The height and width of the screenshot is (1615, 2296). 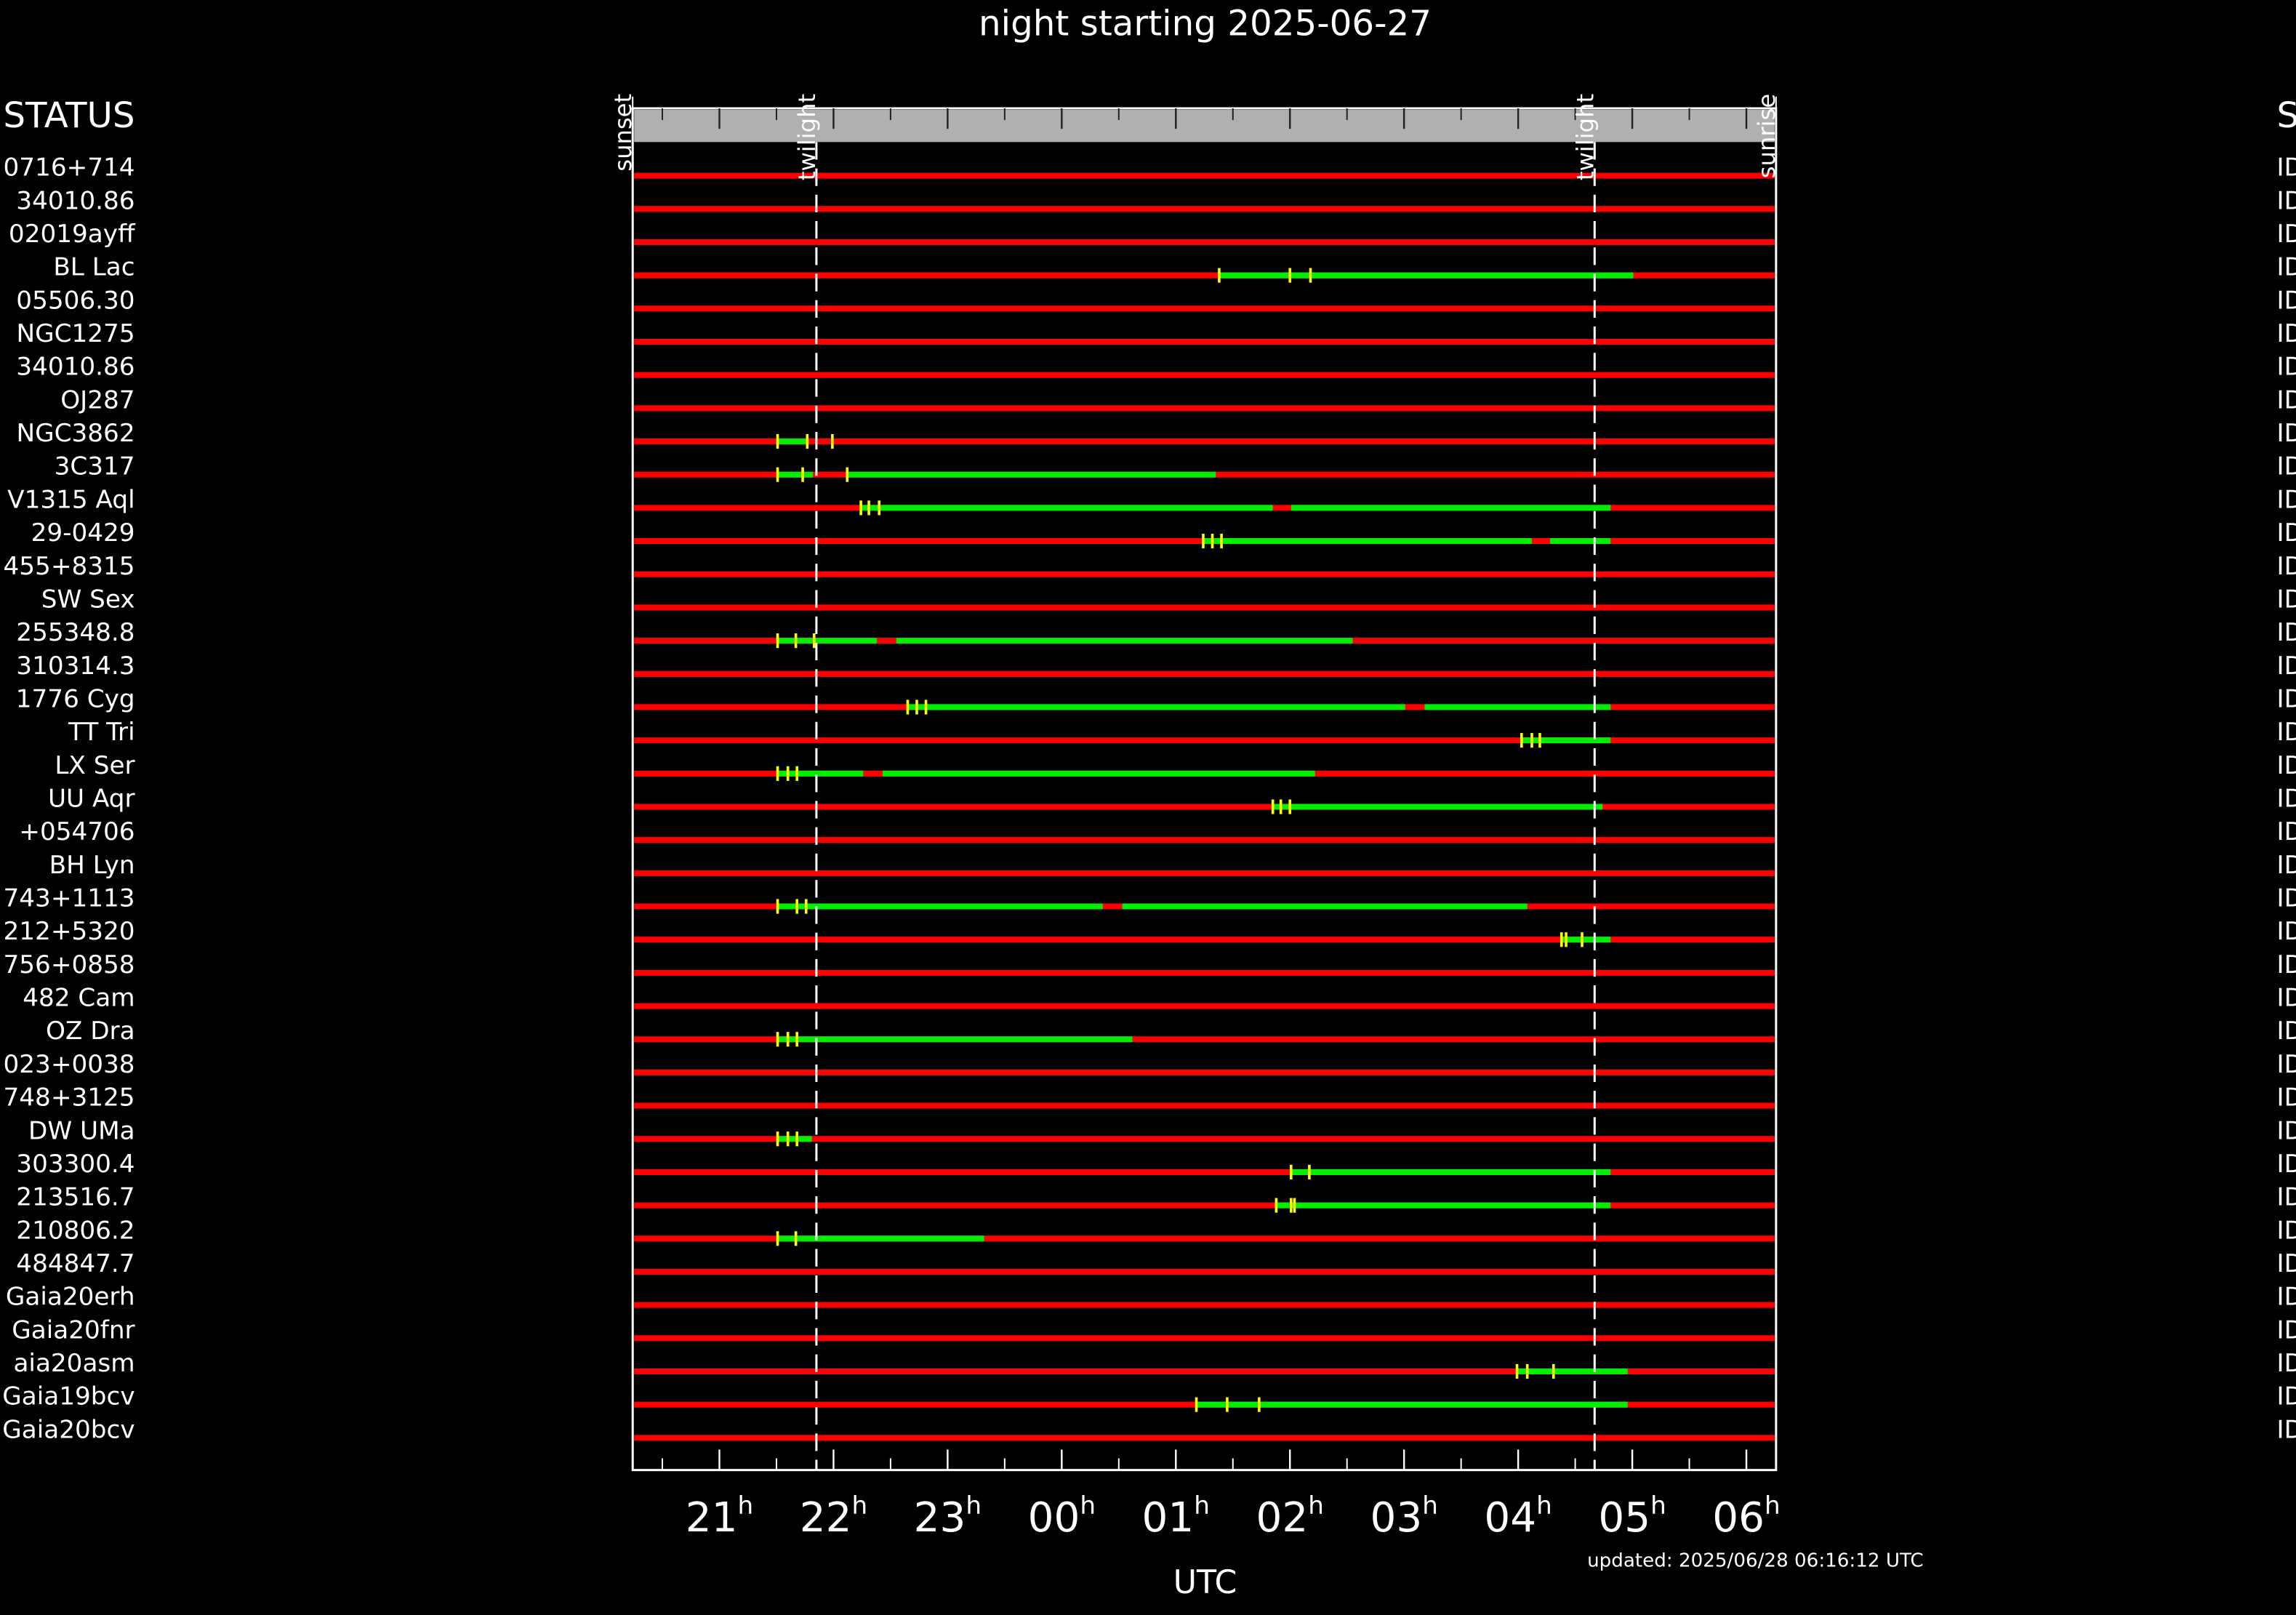 I want to click on row-name: 303300.4, so click(x=75, y=1164).